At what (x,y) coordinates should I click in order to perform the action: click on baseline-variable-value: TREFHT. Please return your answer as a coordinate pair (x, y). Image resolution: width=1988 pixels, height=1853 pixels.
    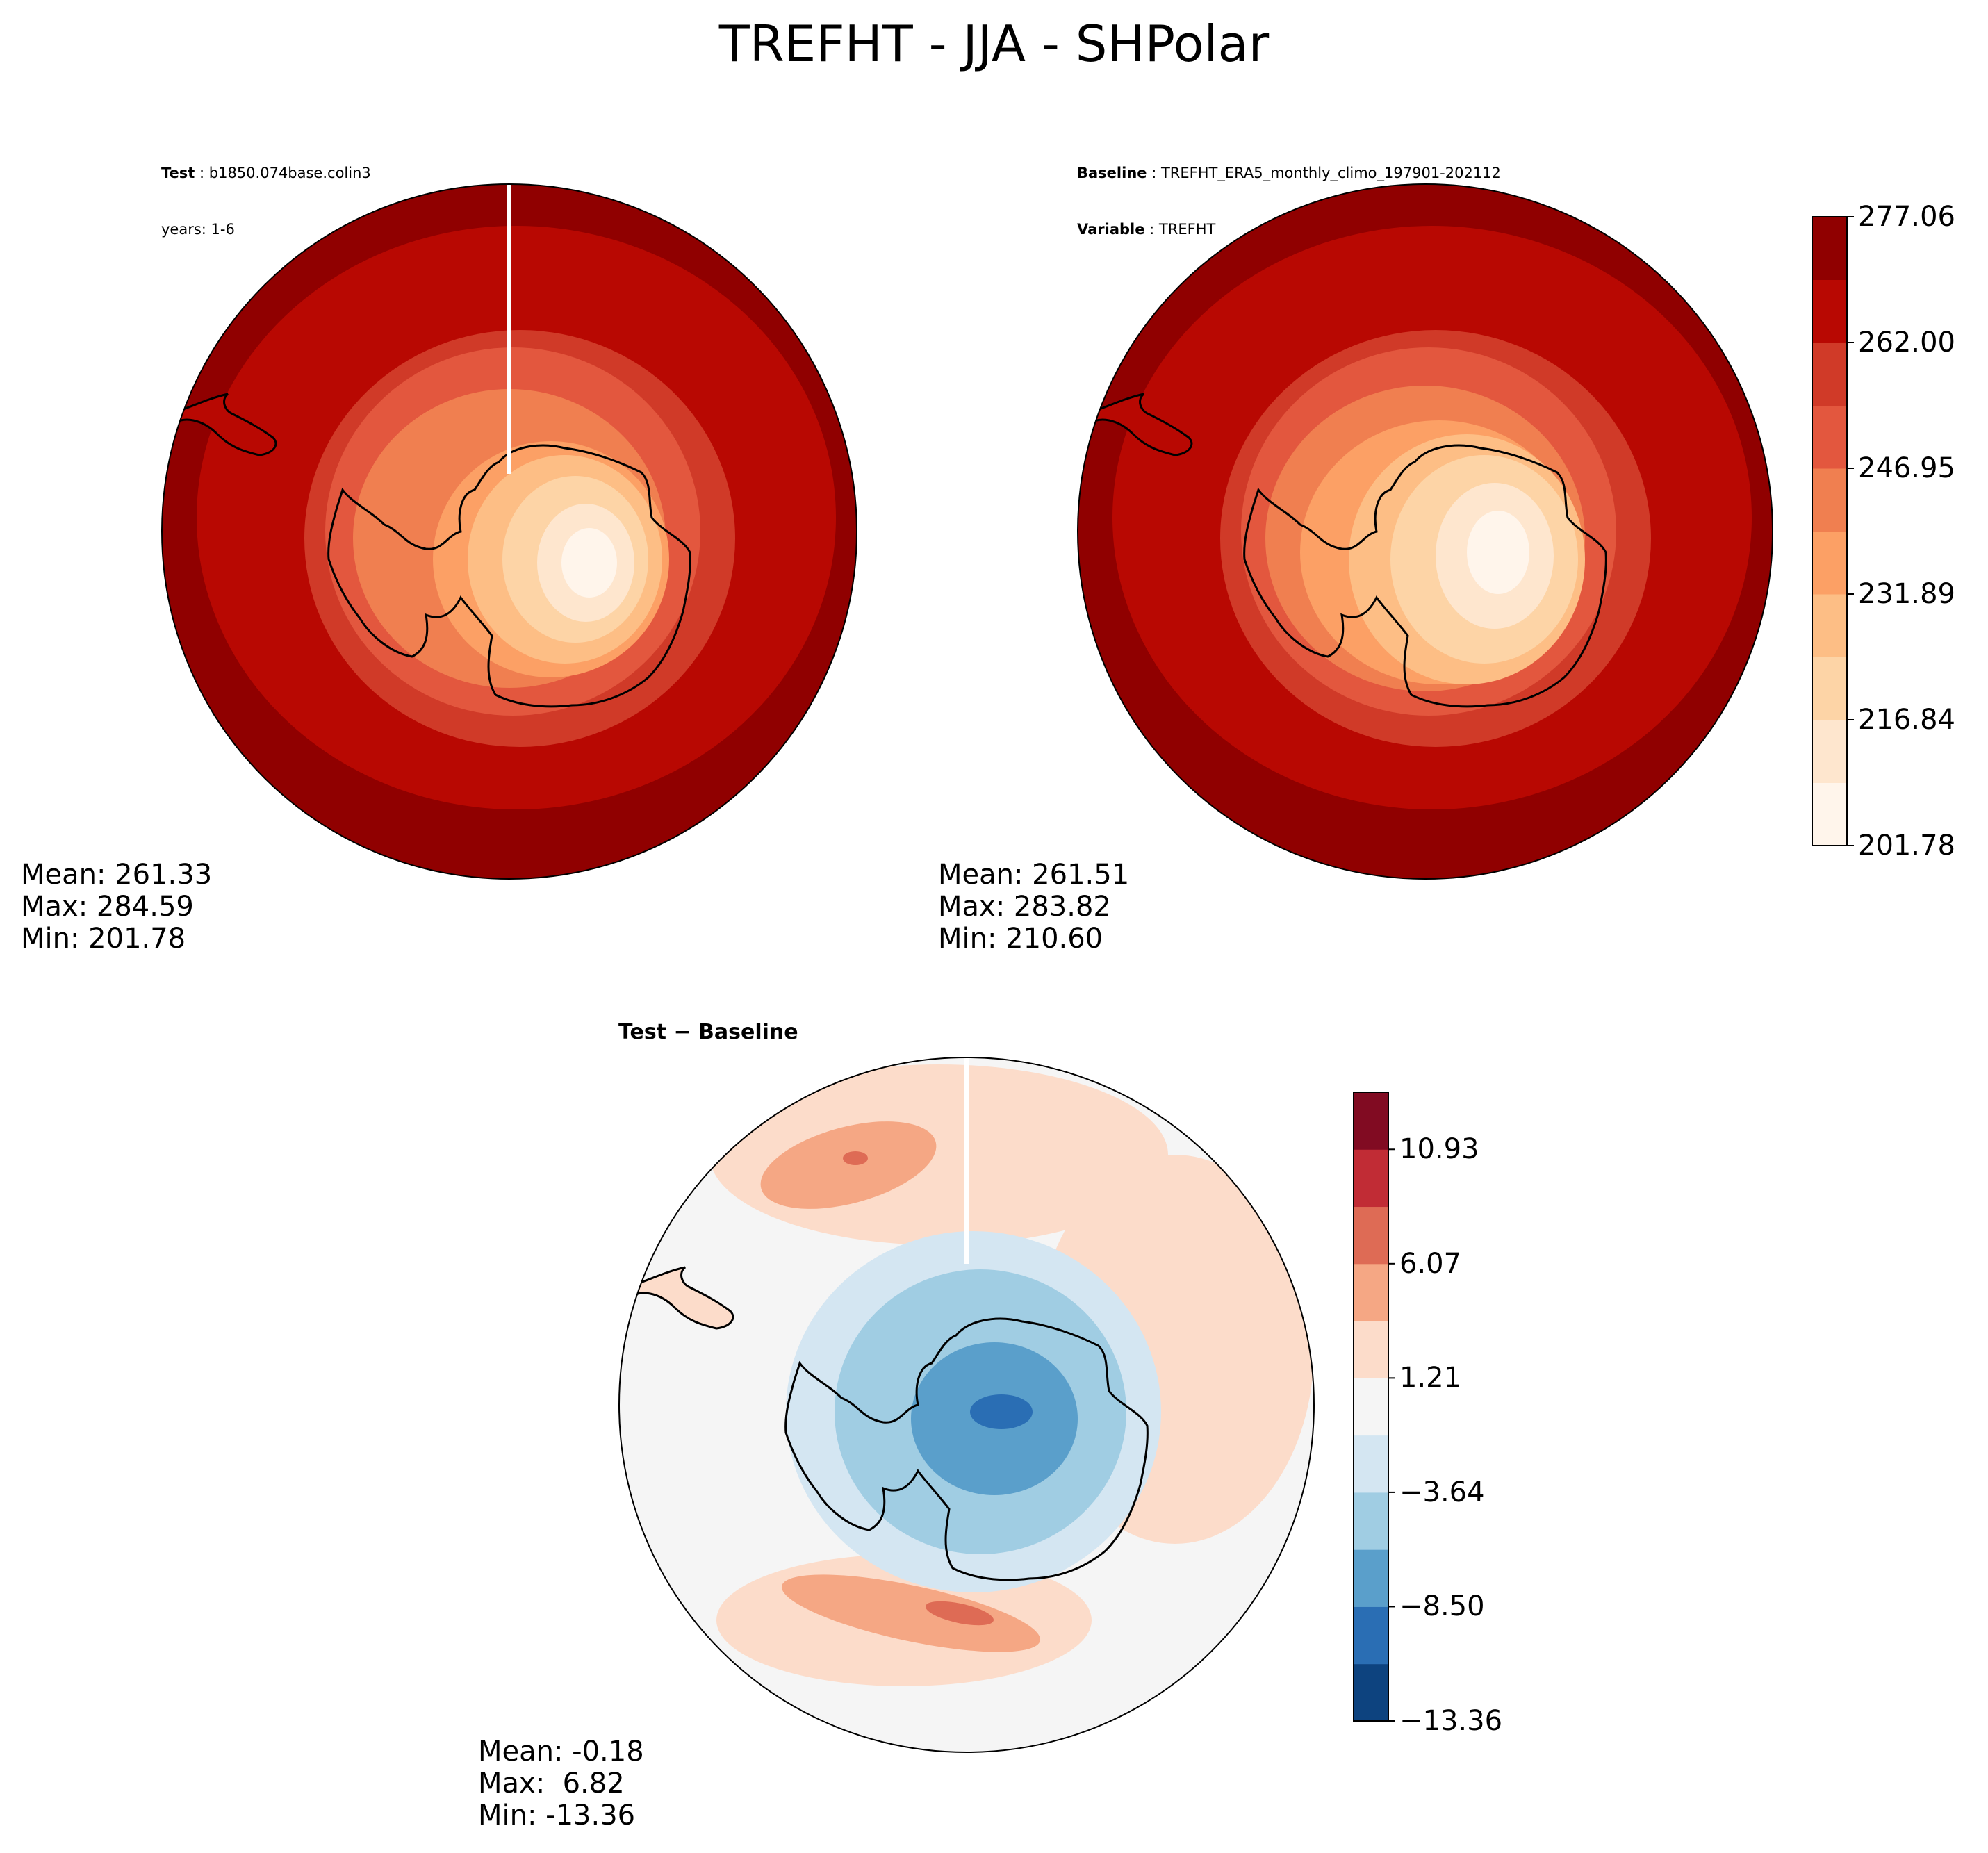
    Looking at the image, I should click on (1187, 229).